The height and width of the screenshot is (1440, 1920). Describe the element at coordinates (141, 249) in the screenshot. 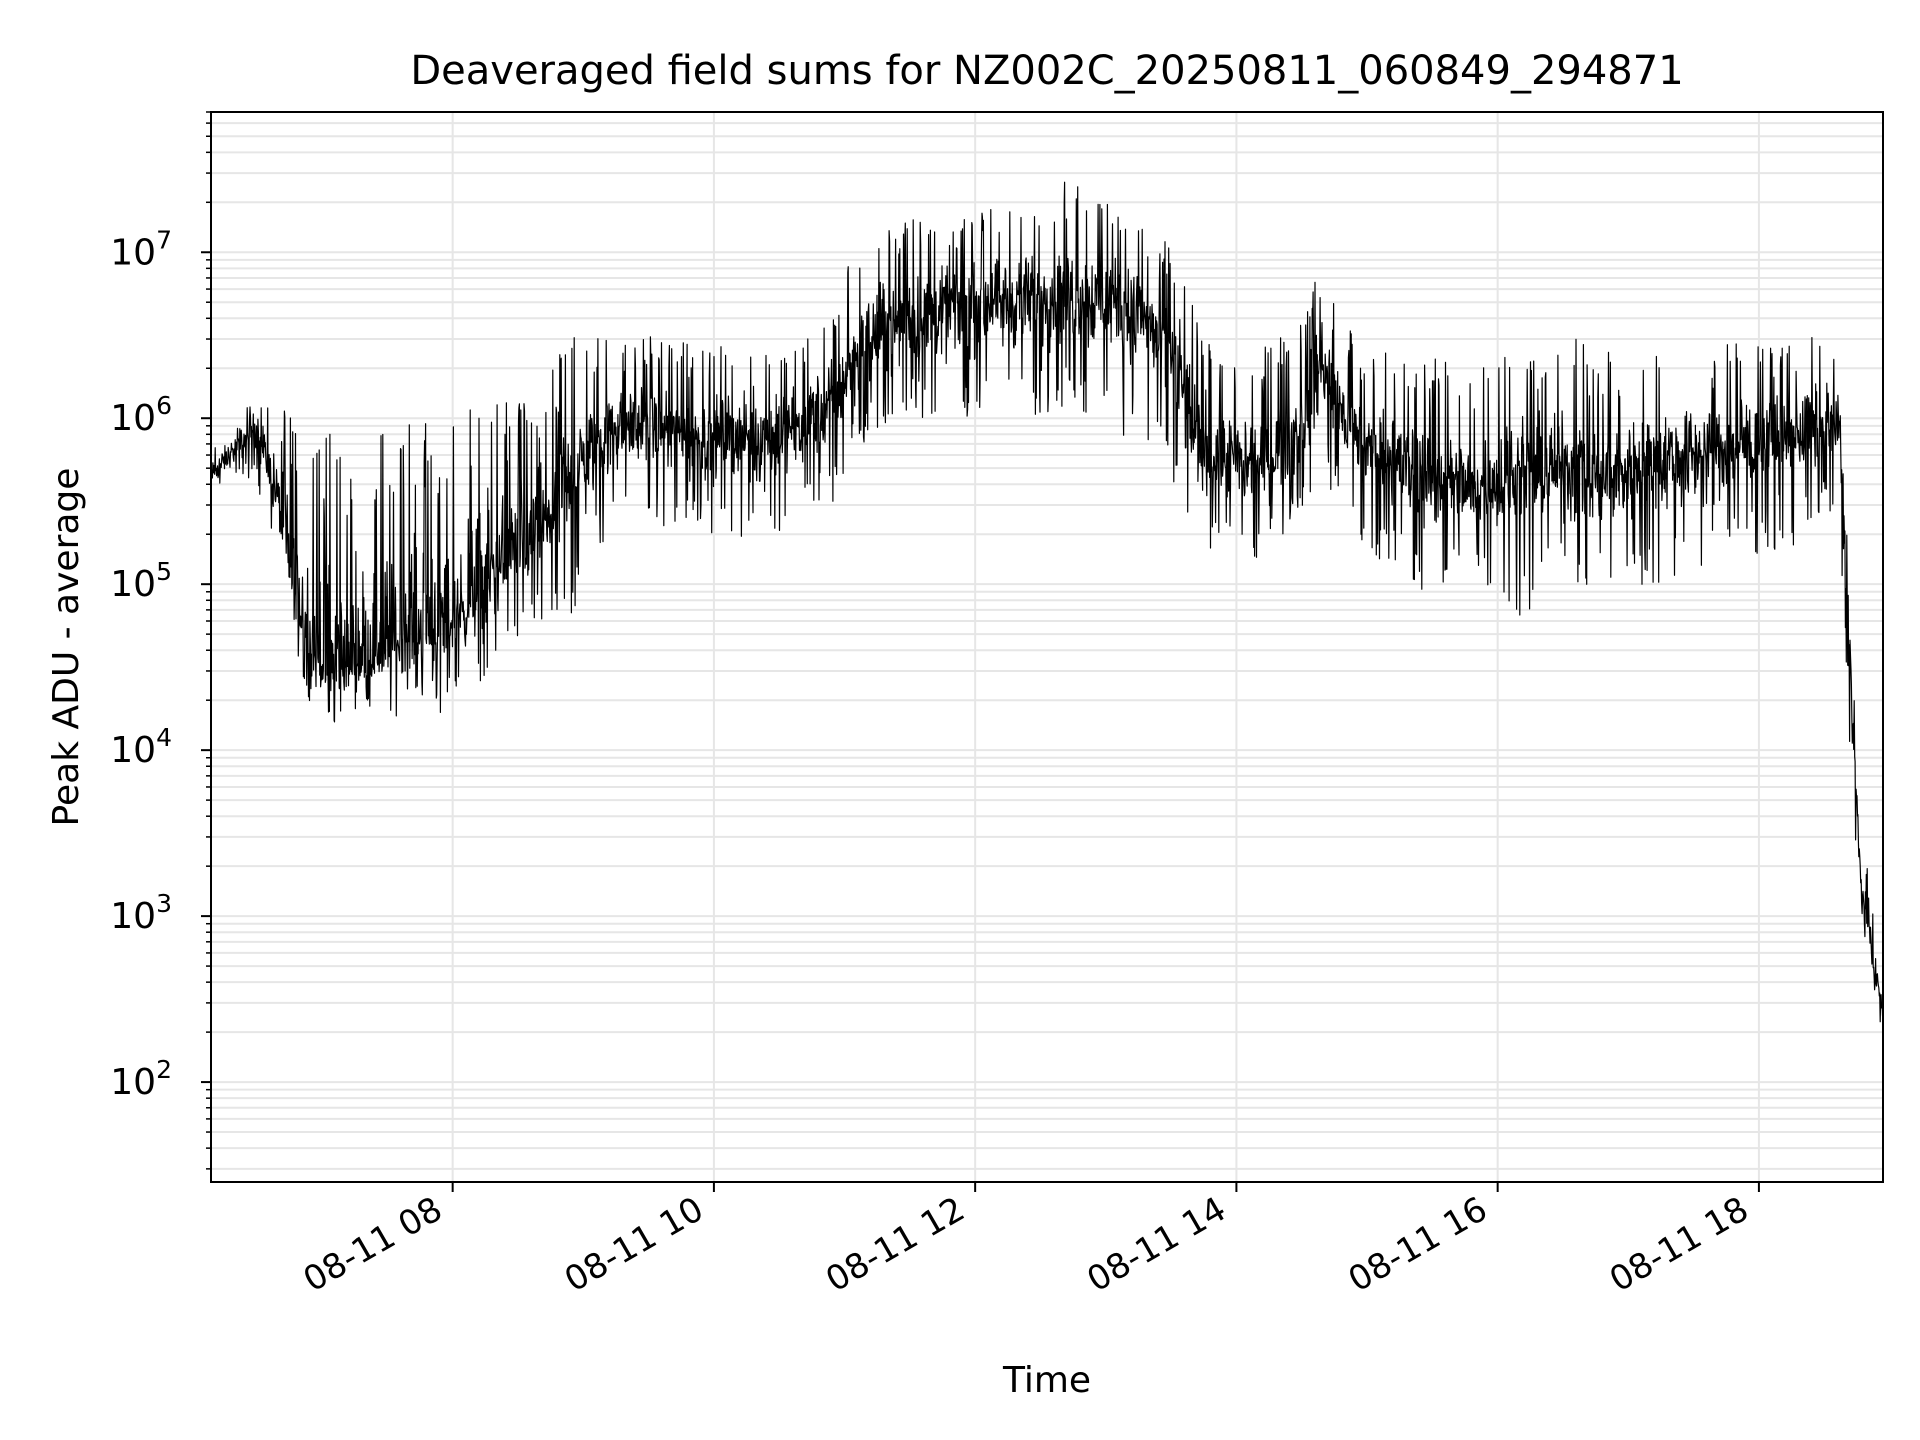

I see `y-tick-label: 10⁷` at that location.